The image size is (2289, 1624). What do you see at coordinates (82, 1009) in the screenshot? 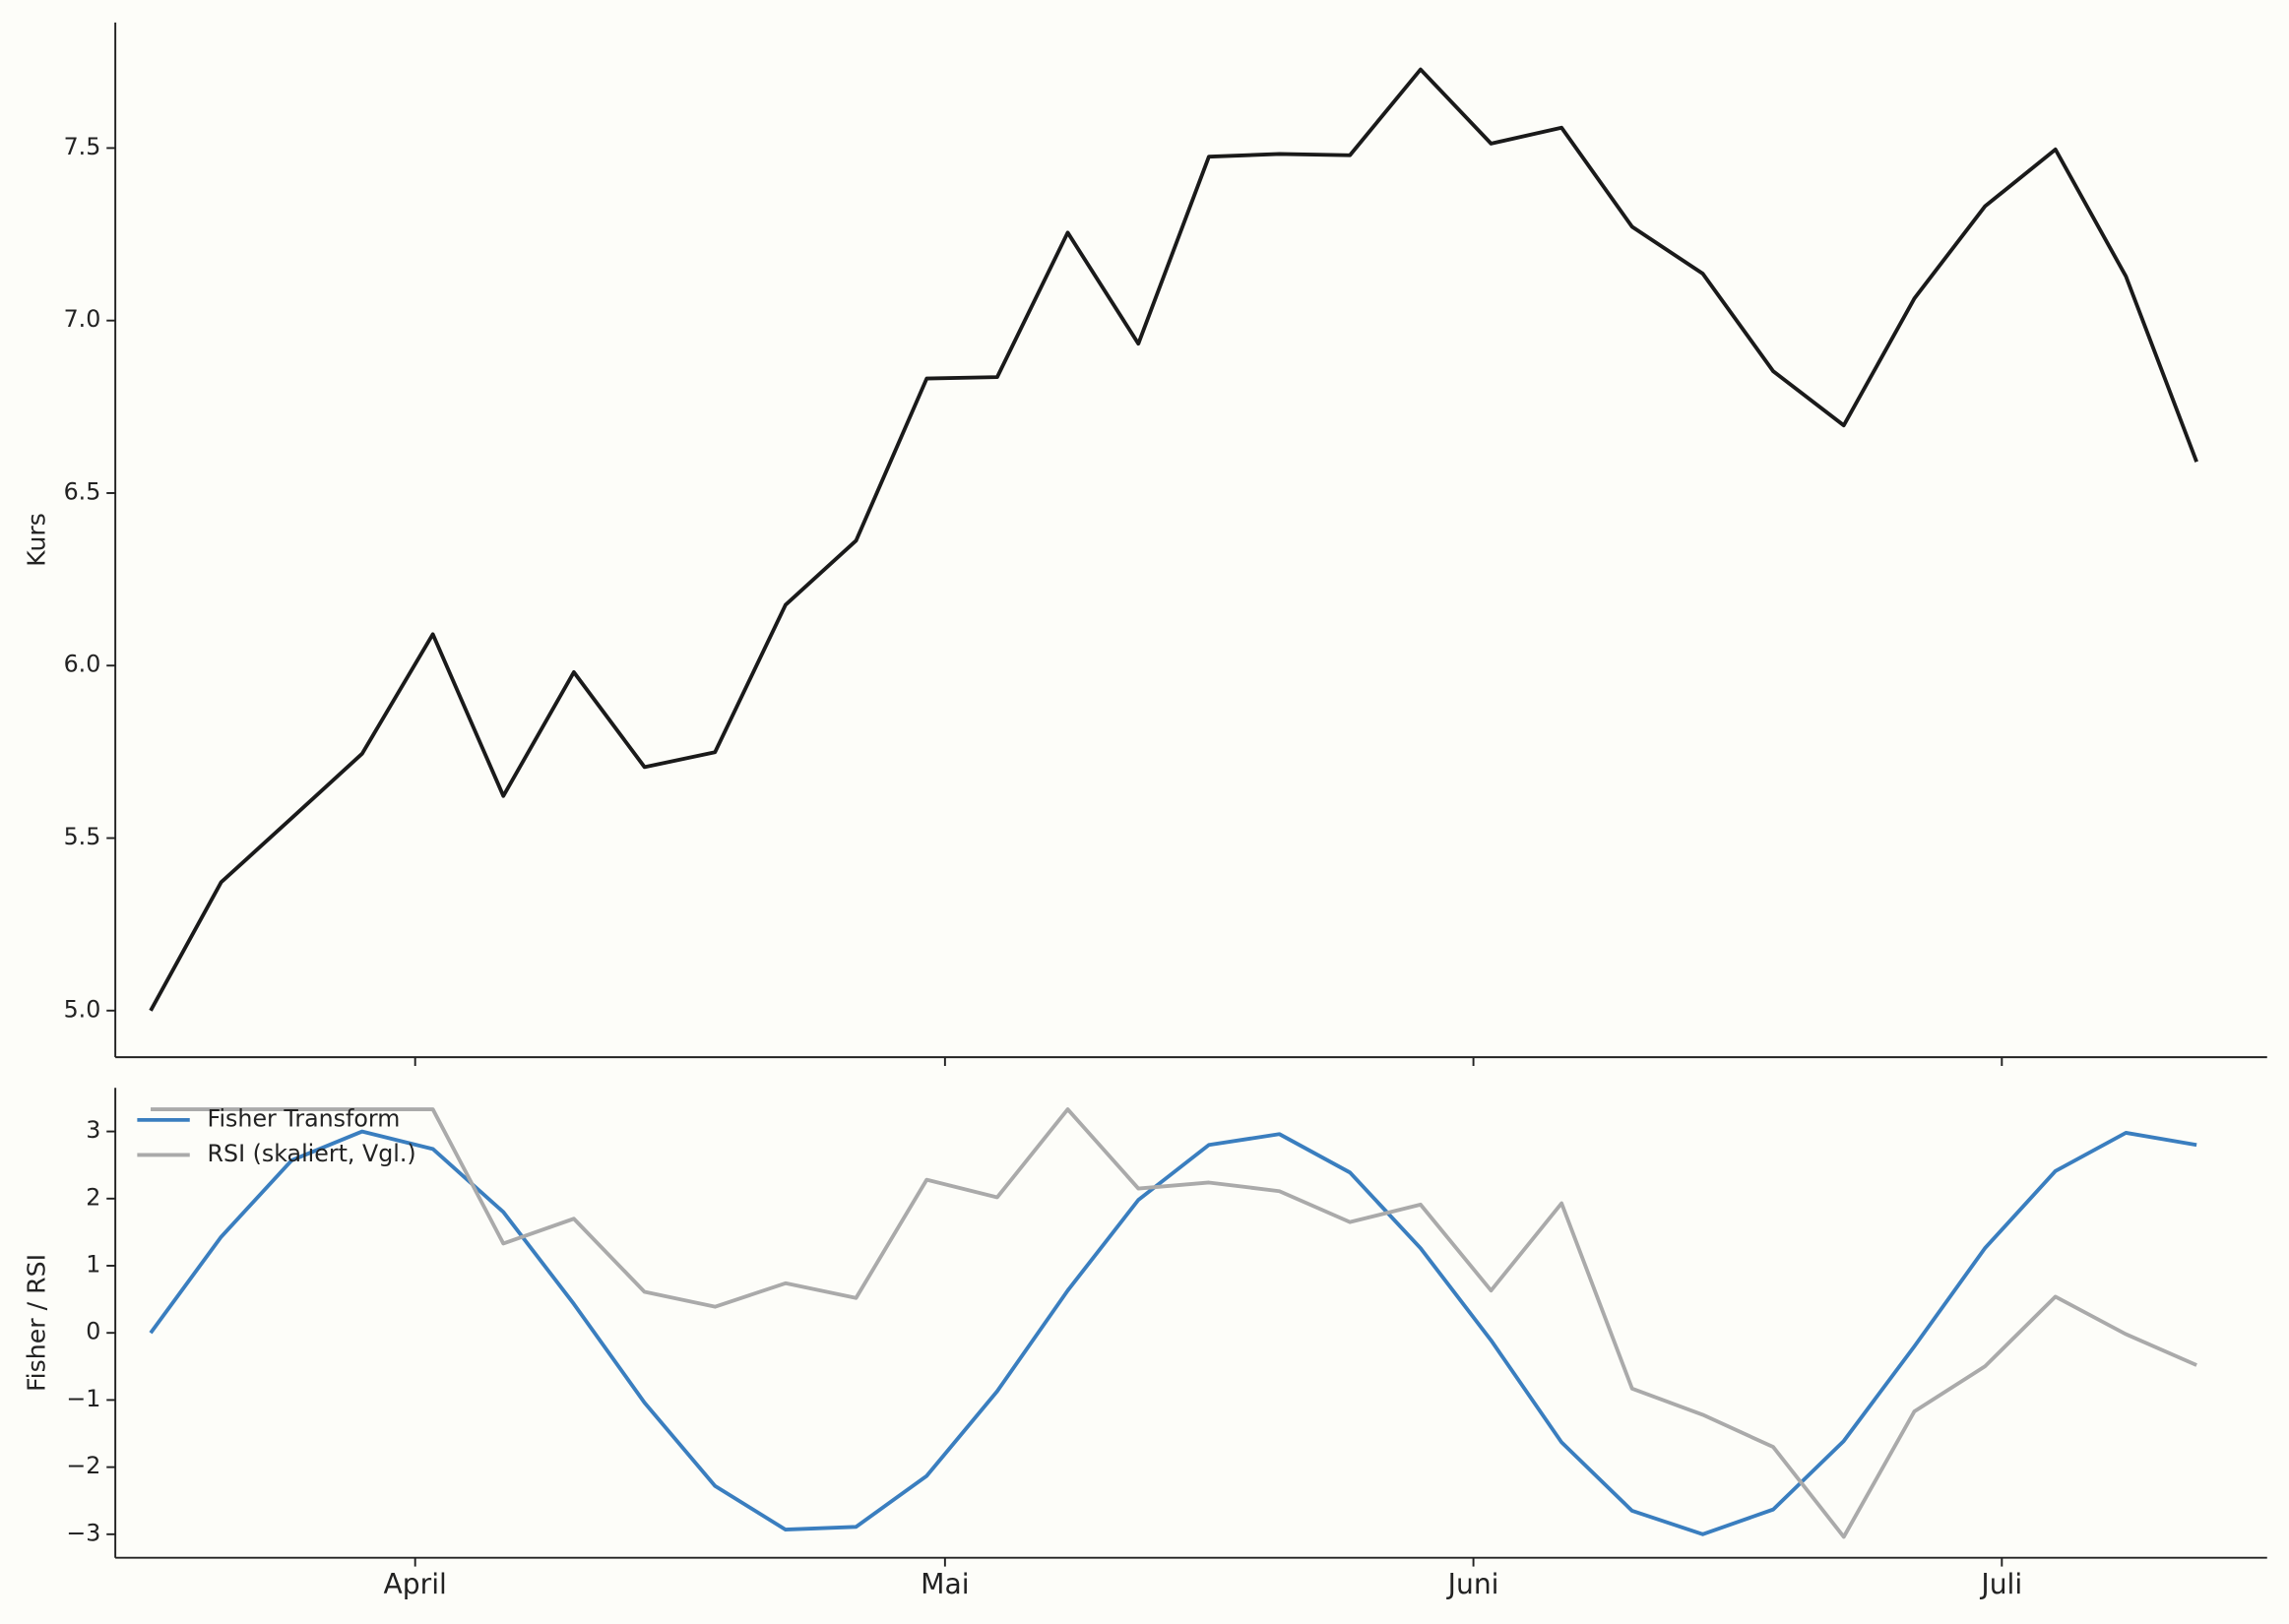
I see `y-tick-label: 5.0` at bounding box center [82, 1009].